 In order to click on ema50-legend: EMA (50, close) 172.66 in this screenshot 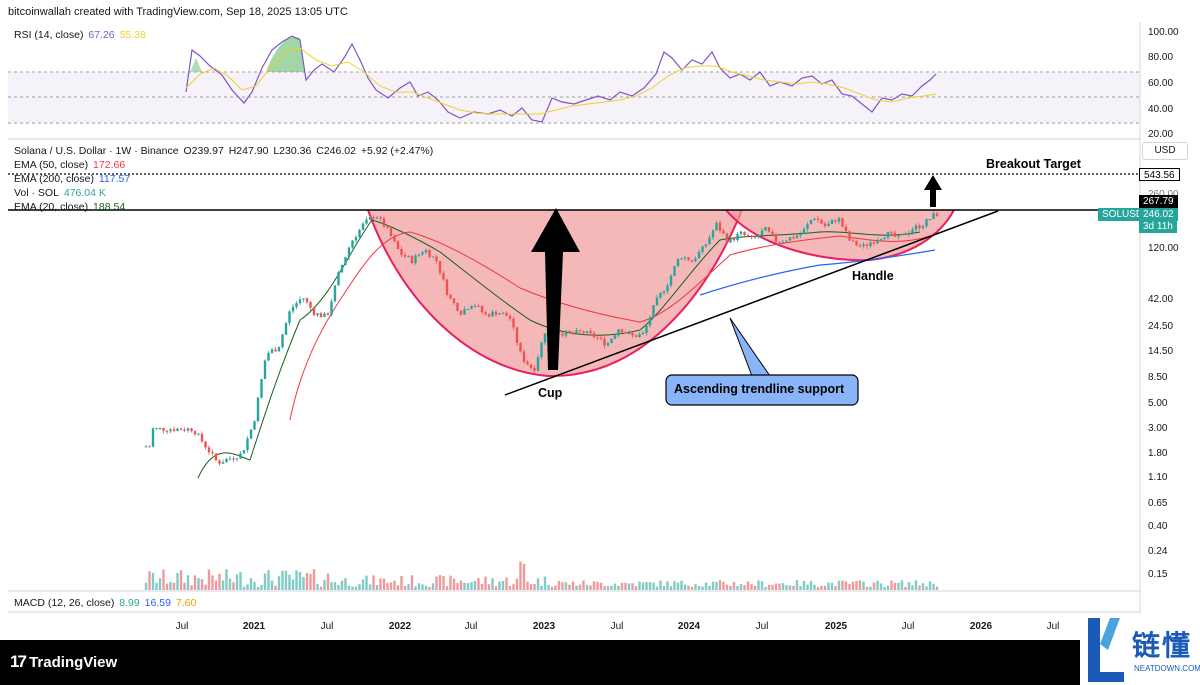, I will do `click(70, 165)`.